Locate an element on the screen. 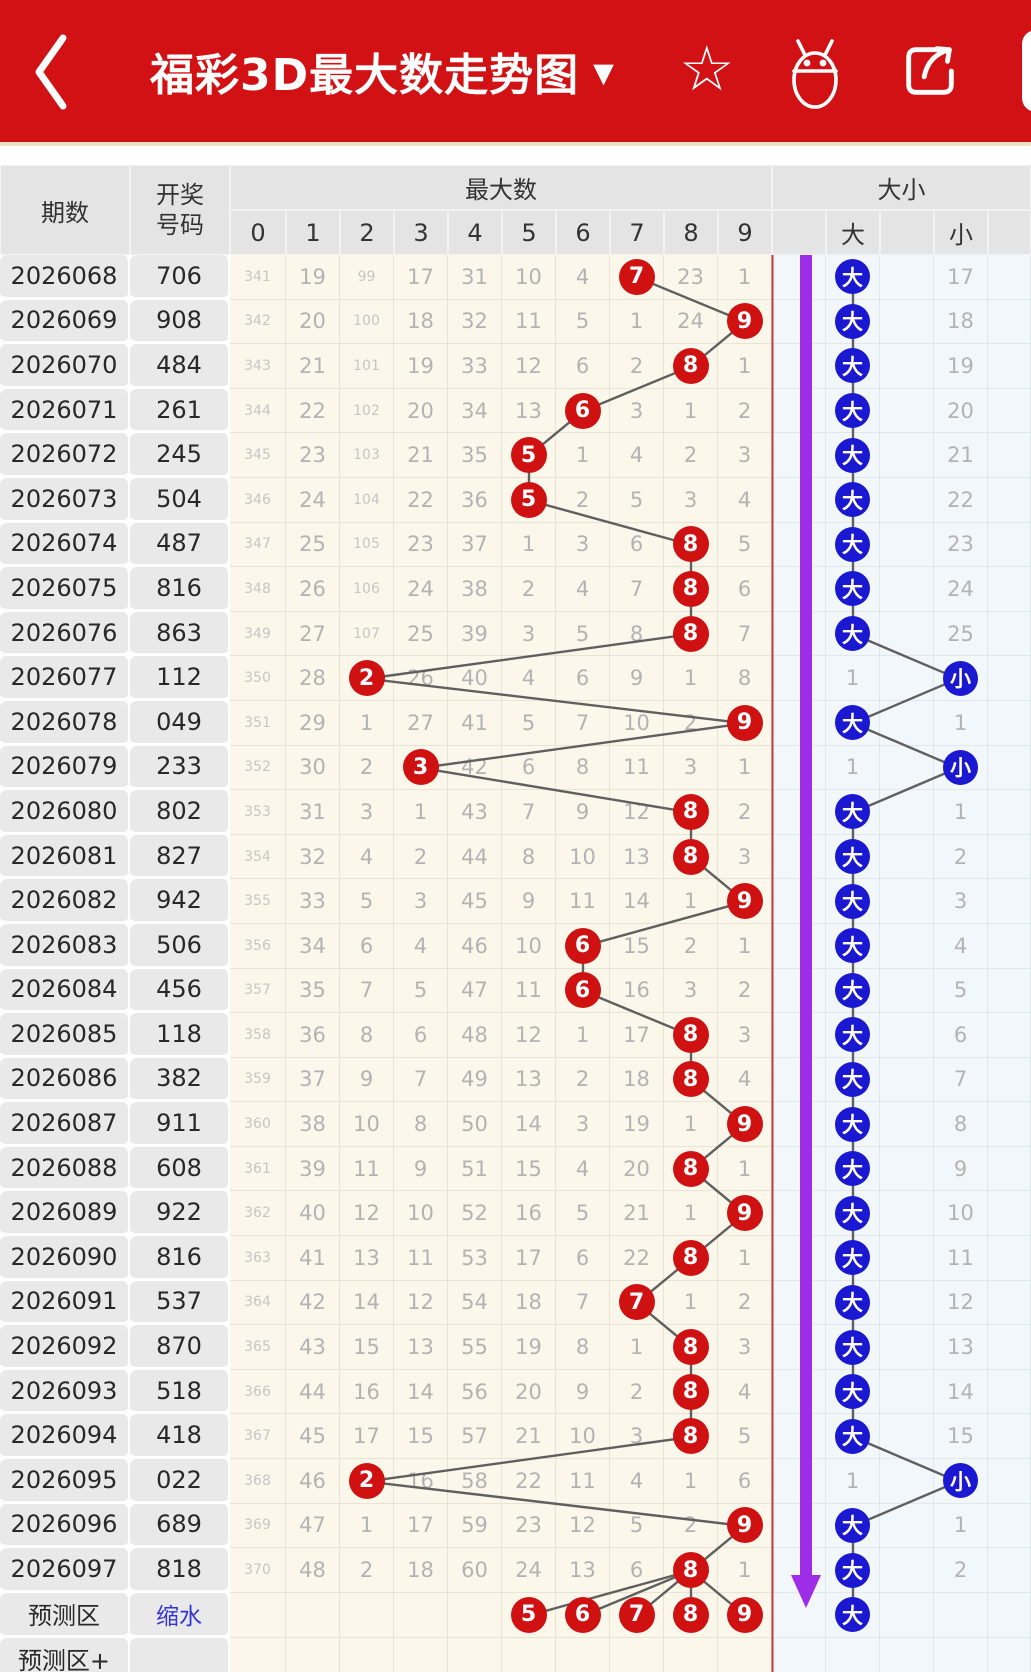  prediction-digit-cell-6: 6 is located at coordinates (583, 1615).